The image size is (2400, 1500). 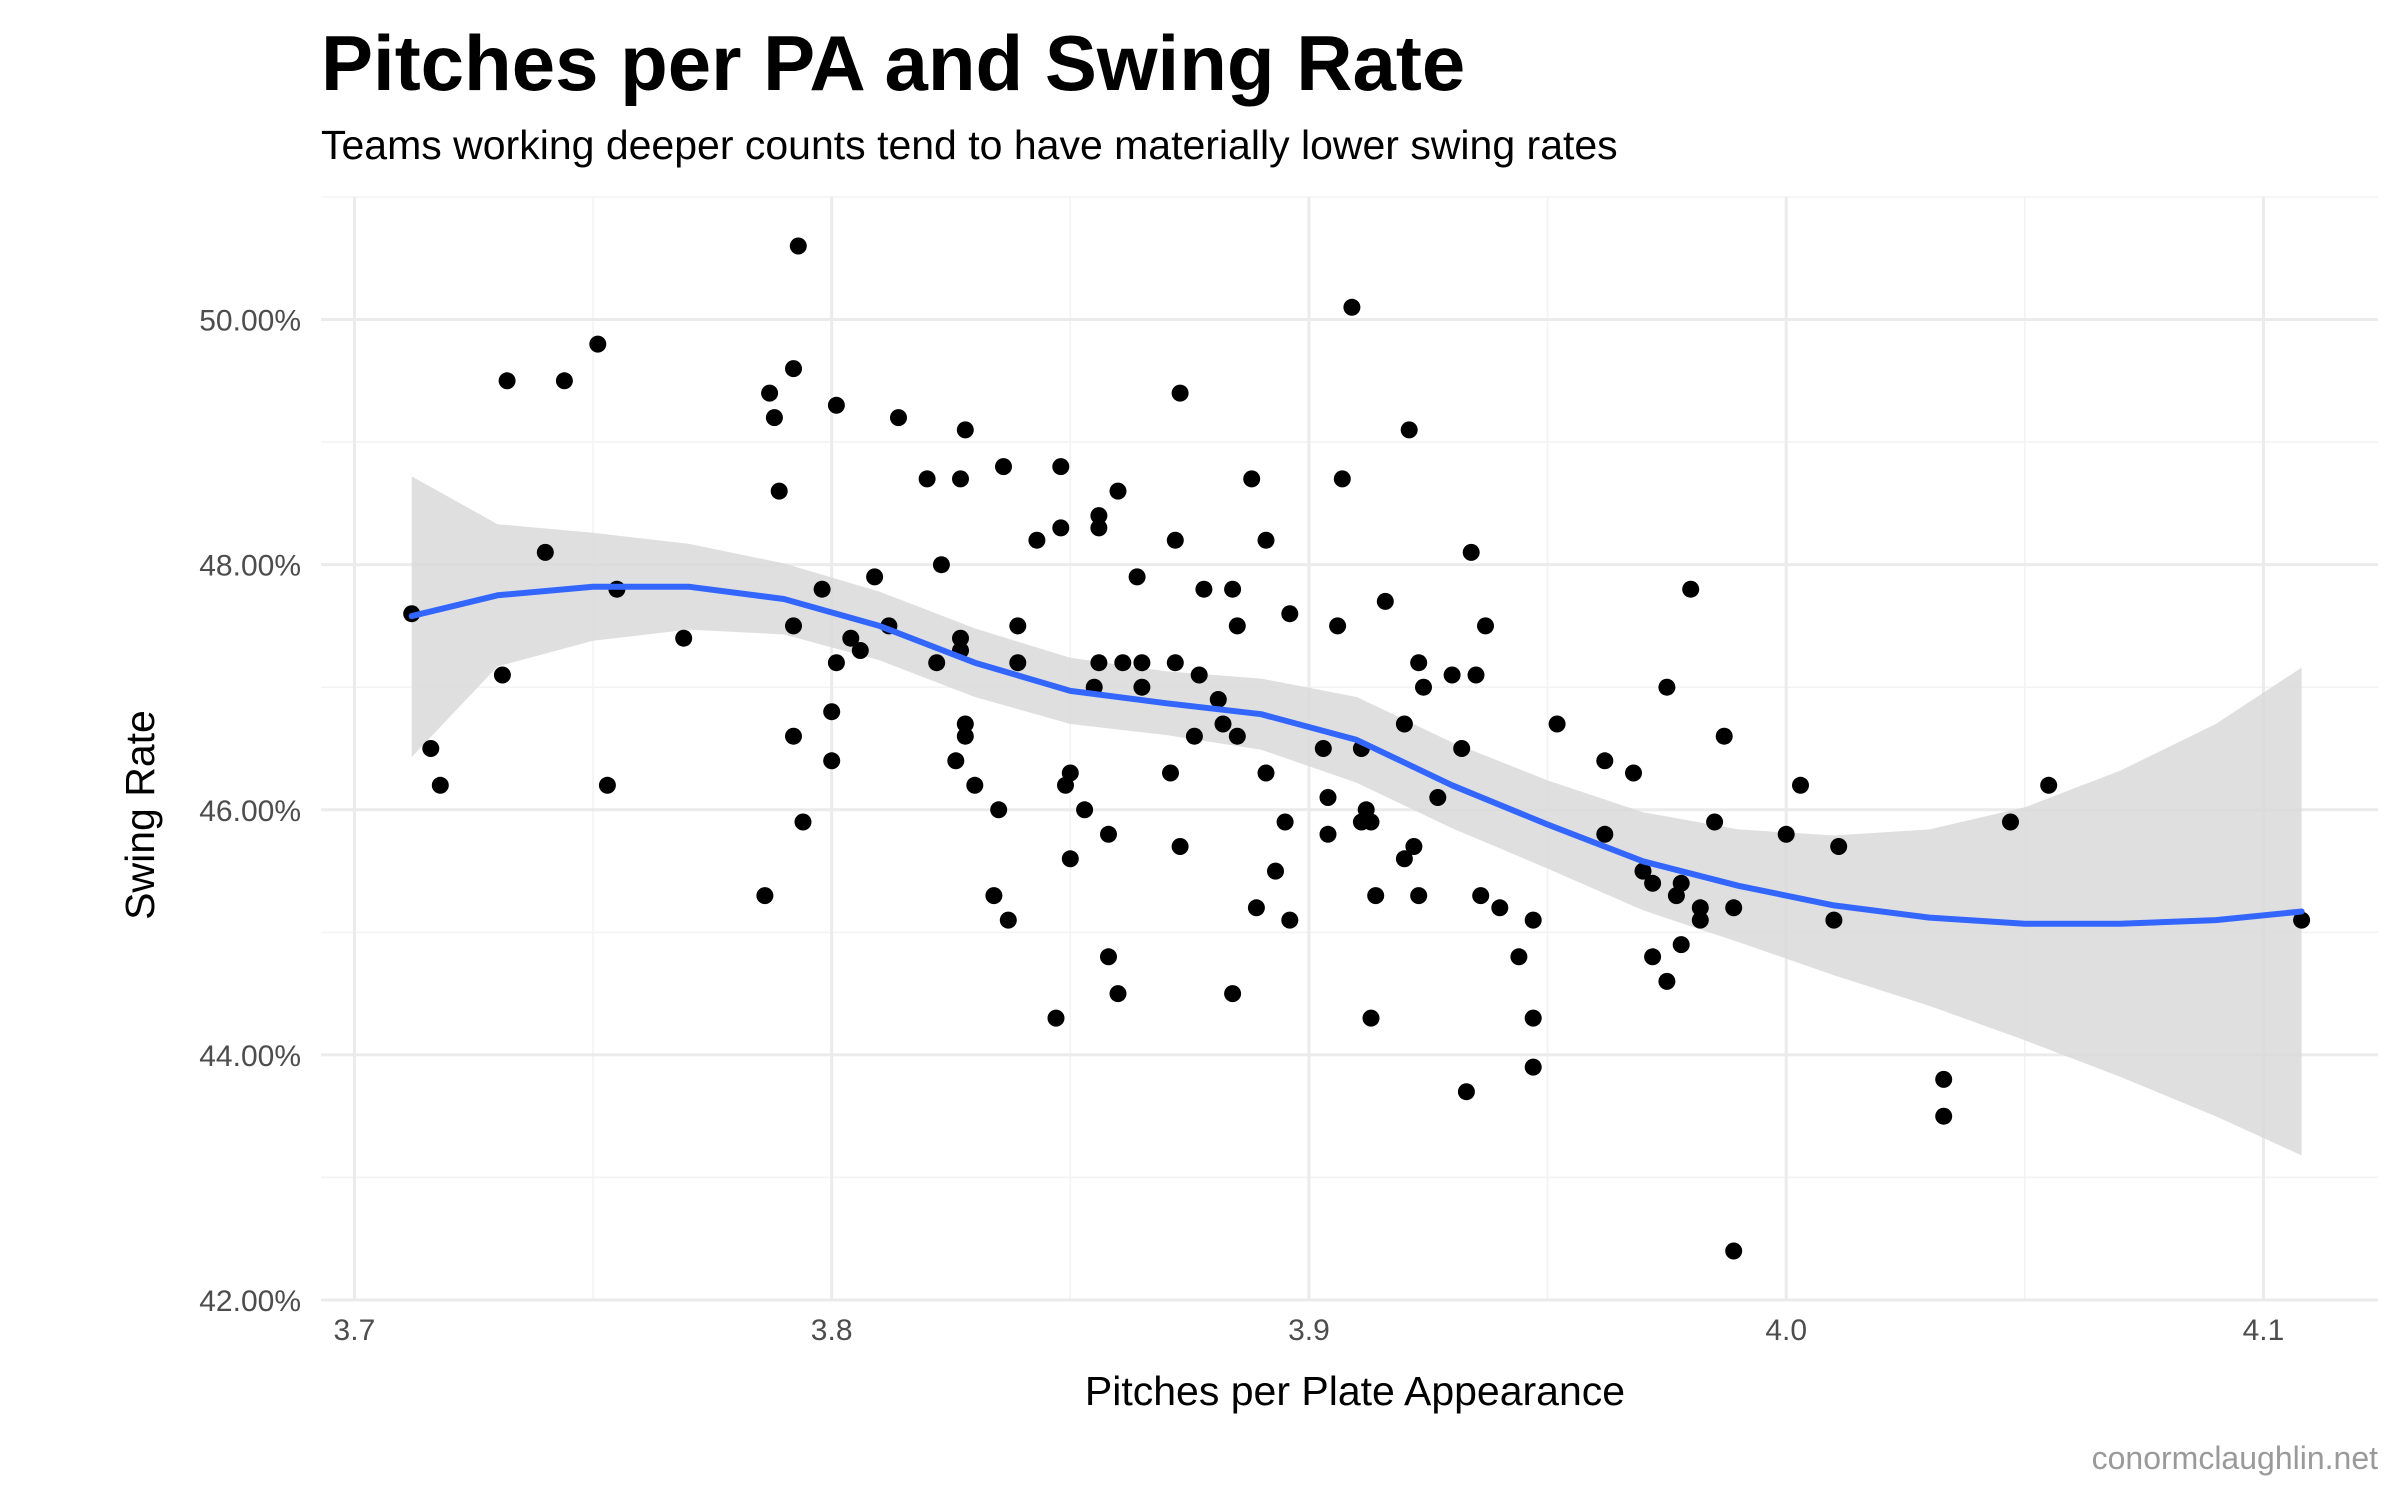 I want to click on x-tick-label: 4.0, so click(x=1786, y=1330).